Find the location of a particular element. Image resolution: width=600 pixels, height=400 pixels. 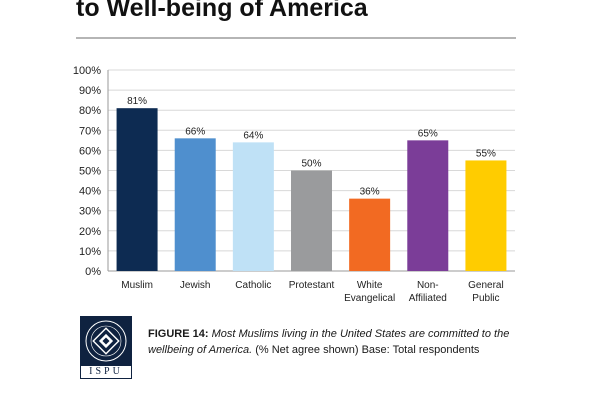

bar-value-label: 50% is located at coordinates (311, 164).